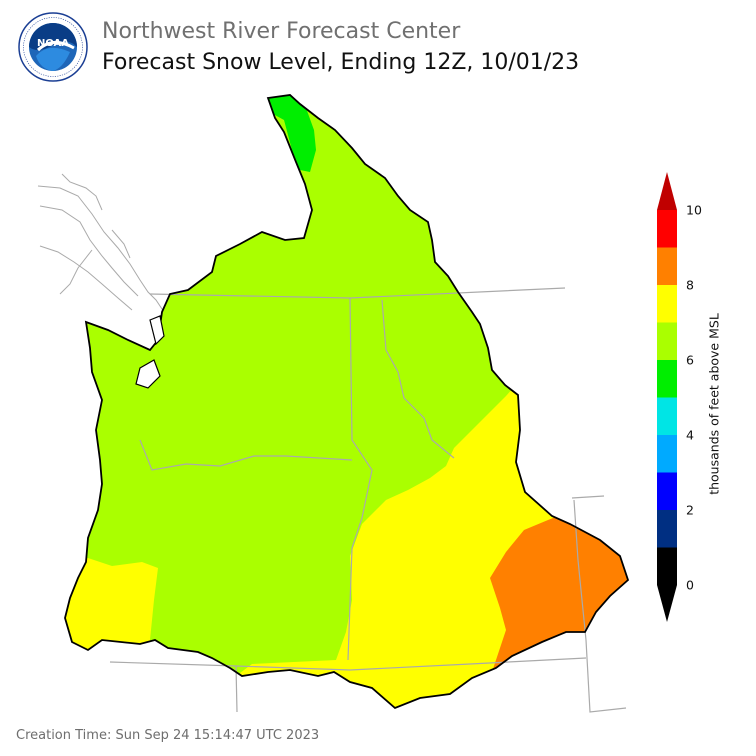  I want to click on zone-green, so click(289, 133).